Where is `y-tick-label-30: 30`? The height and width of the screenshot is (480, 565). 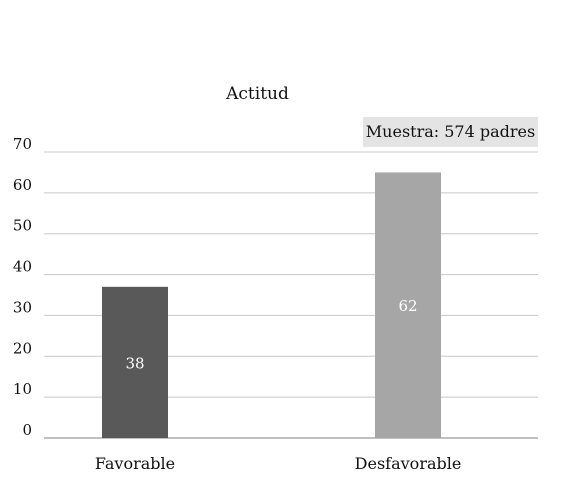
y-tick-label-30: 30 is located at coordinates (22, 307).